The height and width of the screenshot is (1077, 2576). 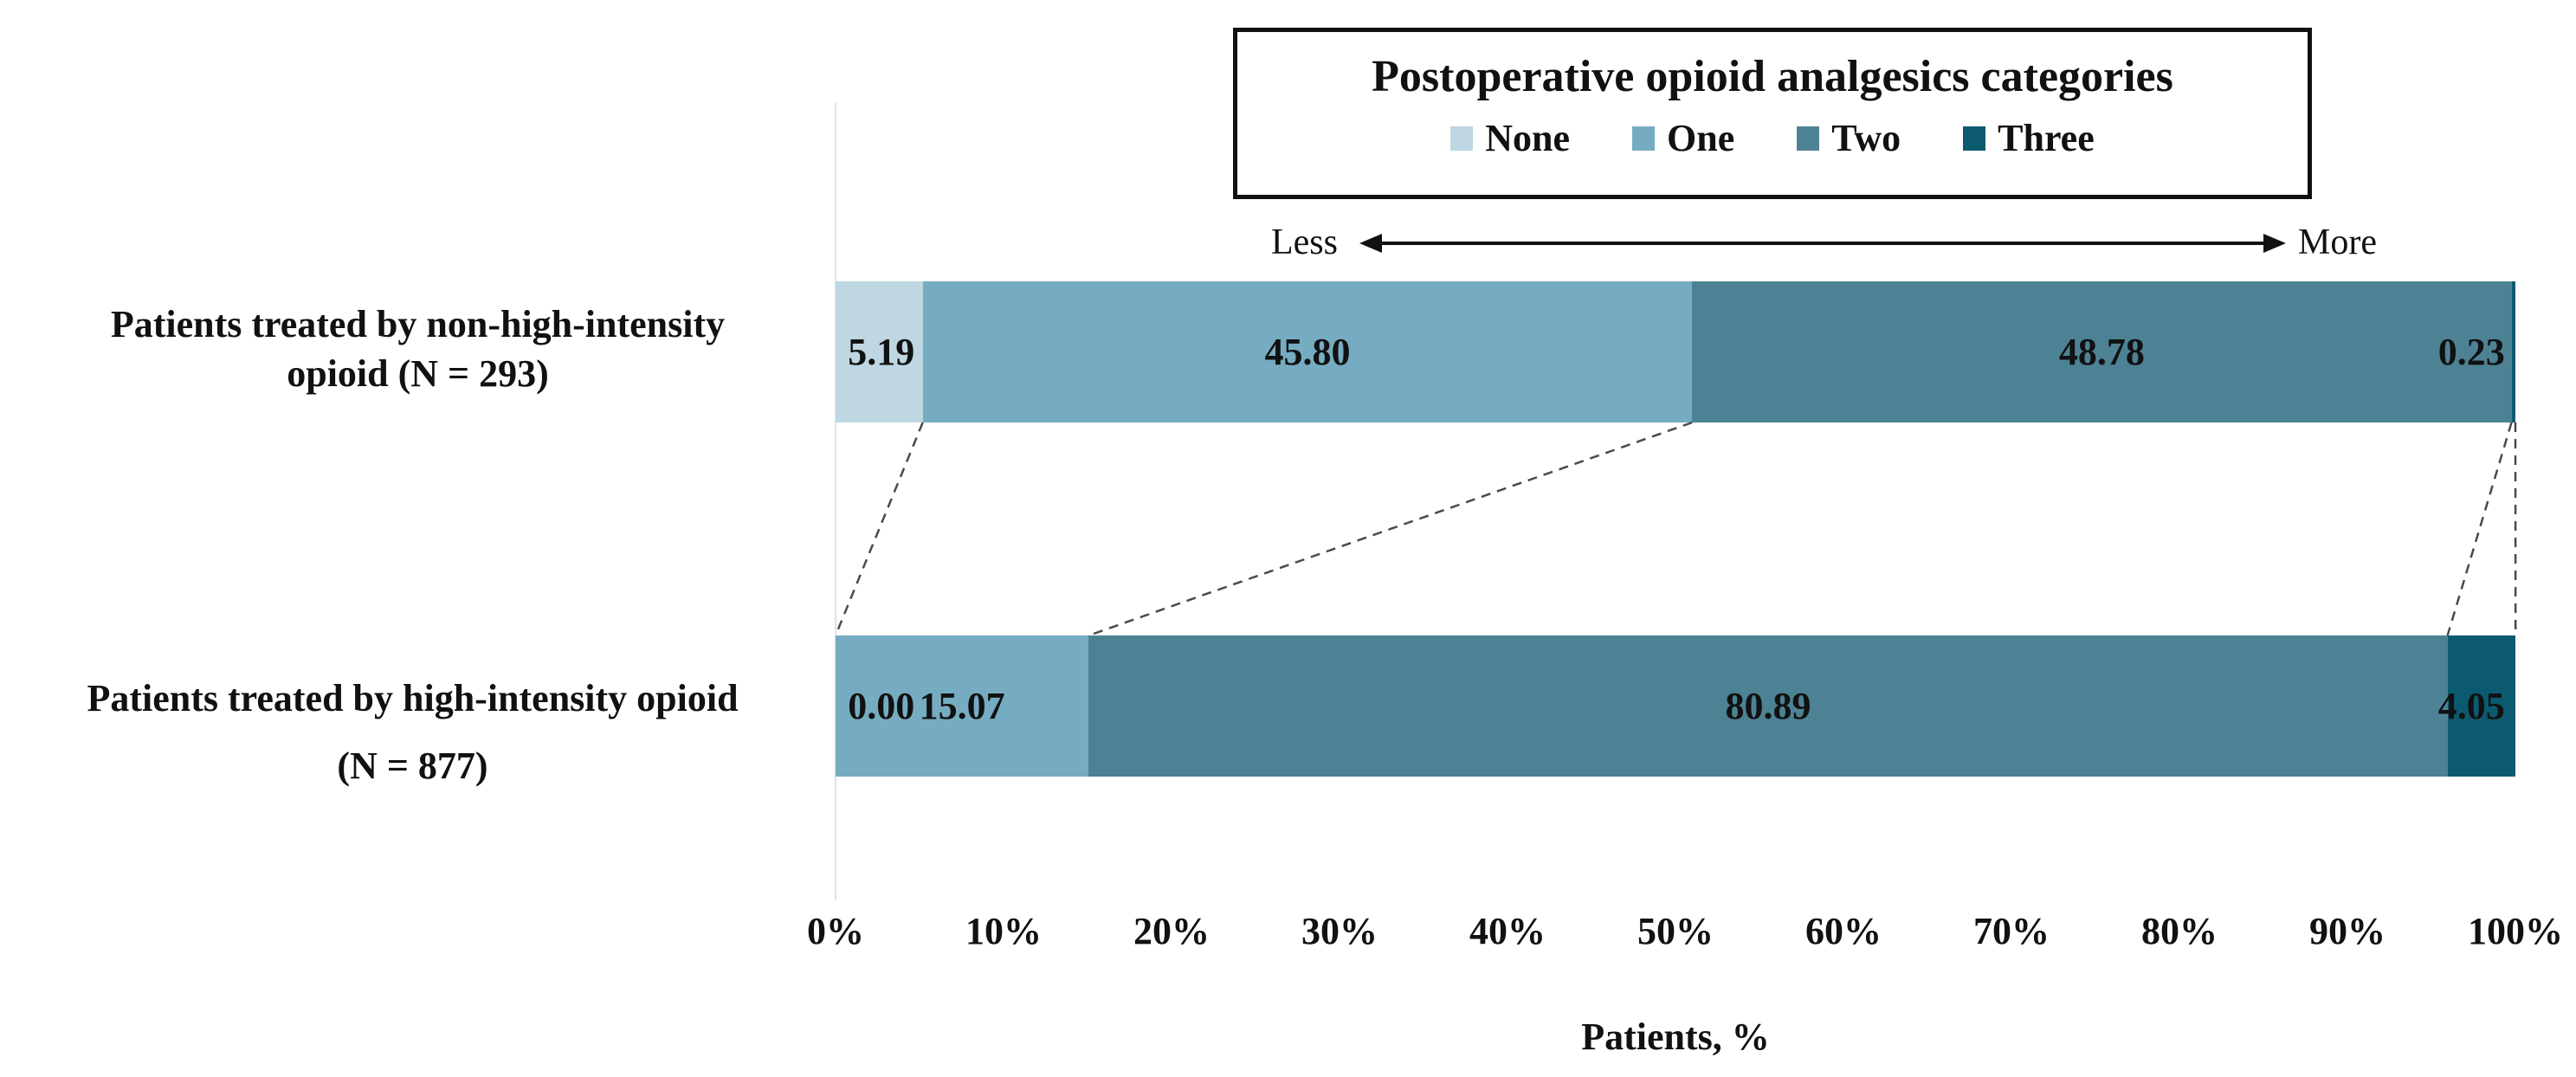 What do you see at coordinates (1339, 931) in the screenshot?
I see `x-tick-label: 30%` at bounding box center [1339, 931].